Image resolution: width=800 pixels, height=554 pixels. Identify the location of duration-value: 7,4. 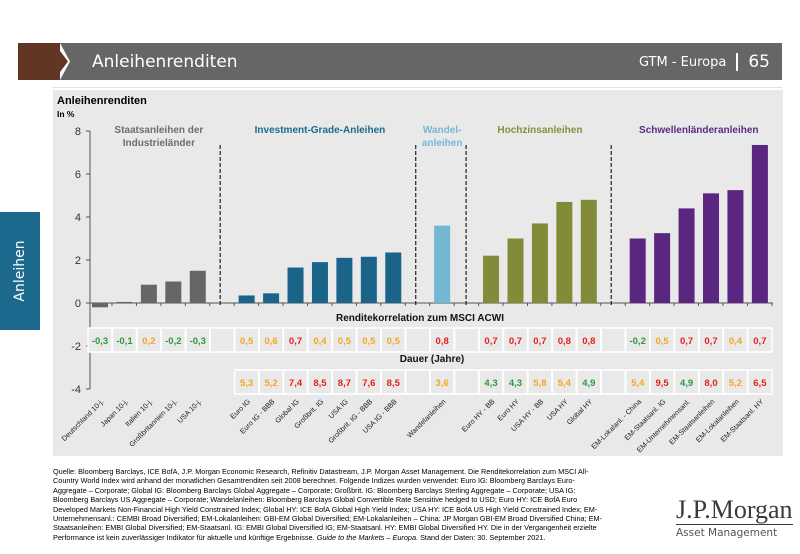
(296, 383).